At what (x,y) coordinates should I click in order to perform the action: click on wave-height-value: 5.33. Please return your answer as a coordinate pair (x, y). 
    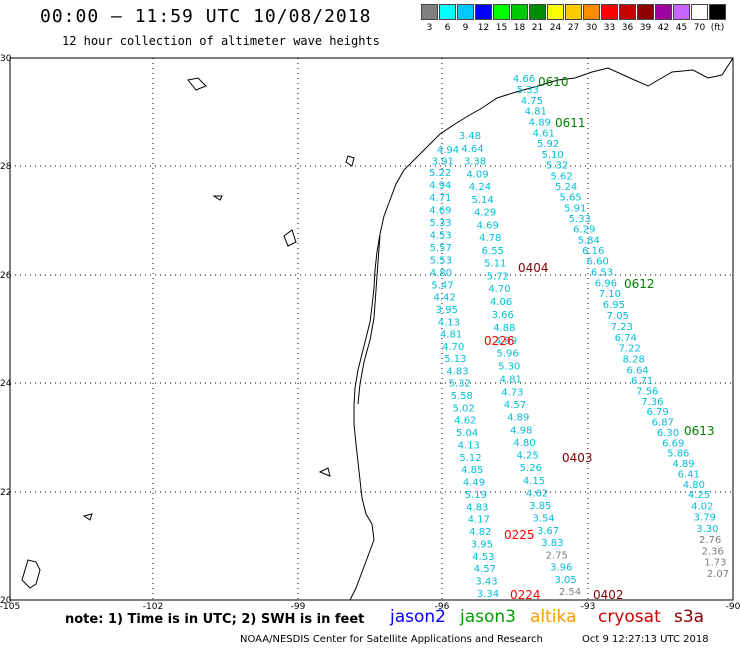
    Looking at the image, I should click on (580, 219).